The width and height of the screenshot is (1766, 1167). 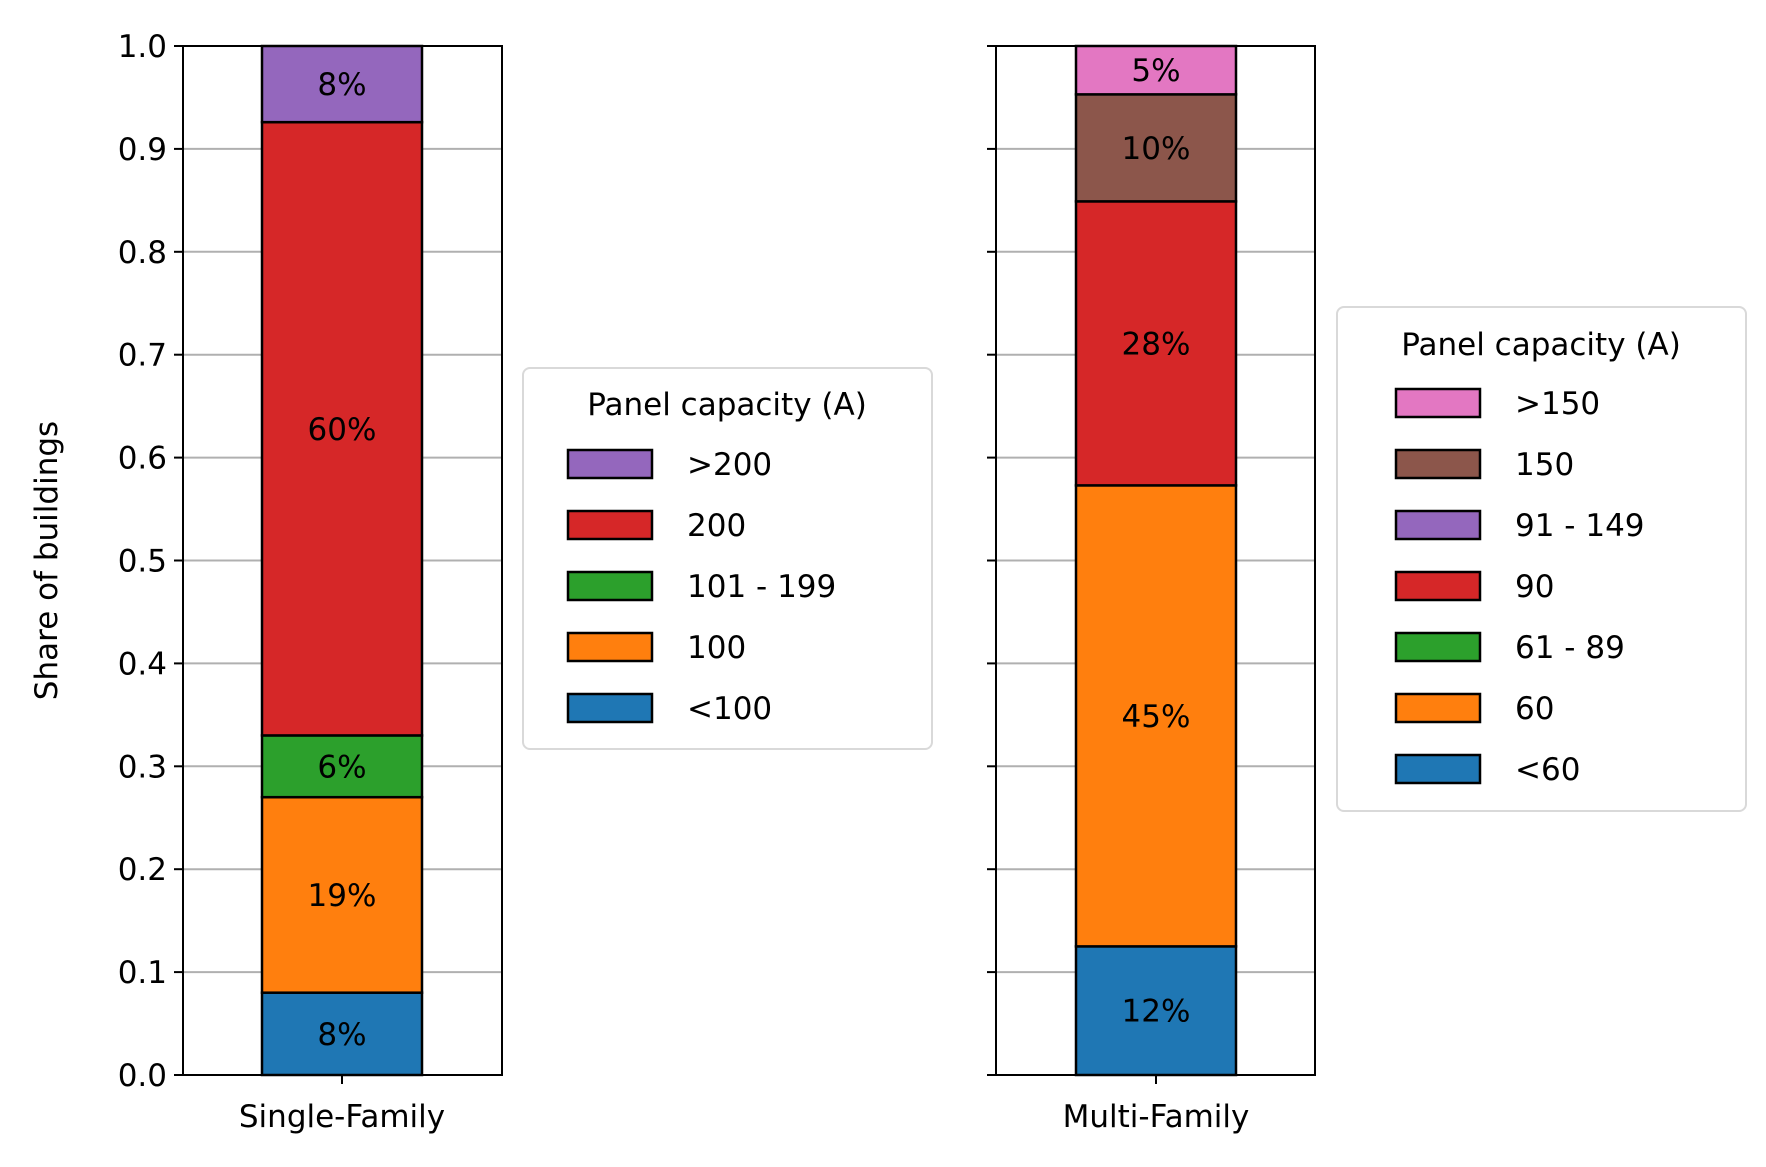 I want to click on legend-entry-lt-100: <100, so click(x=729, y=709).